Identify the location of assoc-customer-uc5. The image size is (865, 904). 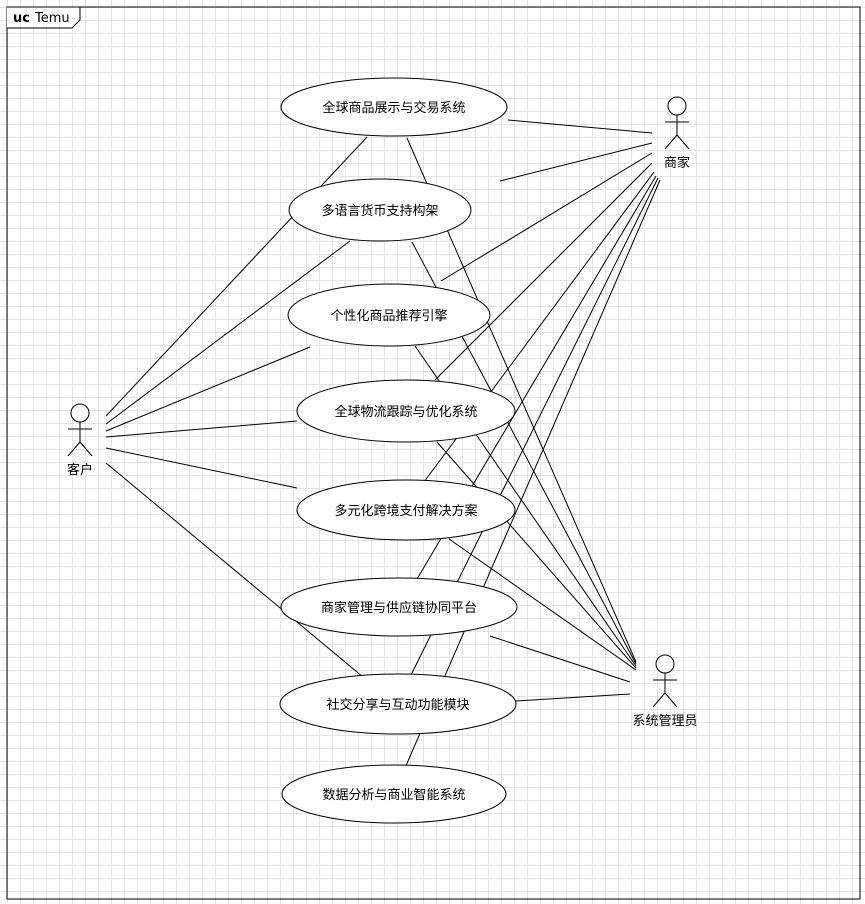
(201, 468).